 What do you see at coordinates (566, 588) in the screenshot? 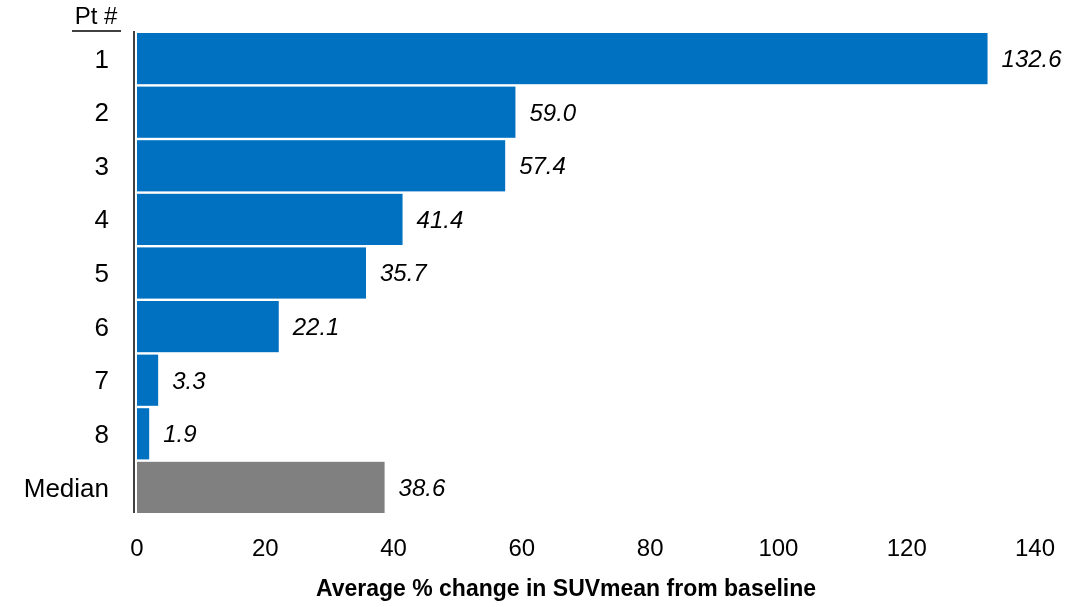
I see `x-axis-title: Average % change in SUVmean from baseline` at bounding box center [566, 588].